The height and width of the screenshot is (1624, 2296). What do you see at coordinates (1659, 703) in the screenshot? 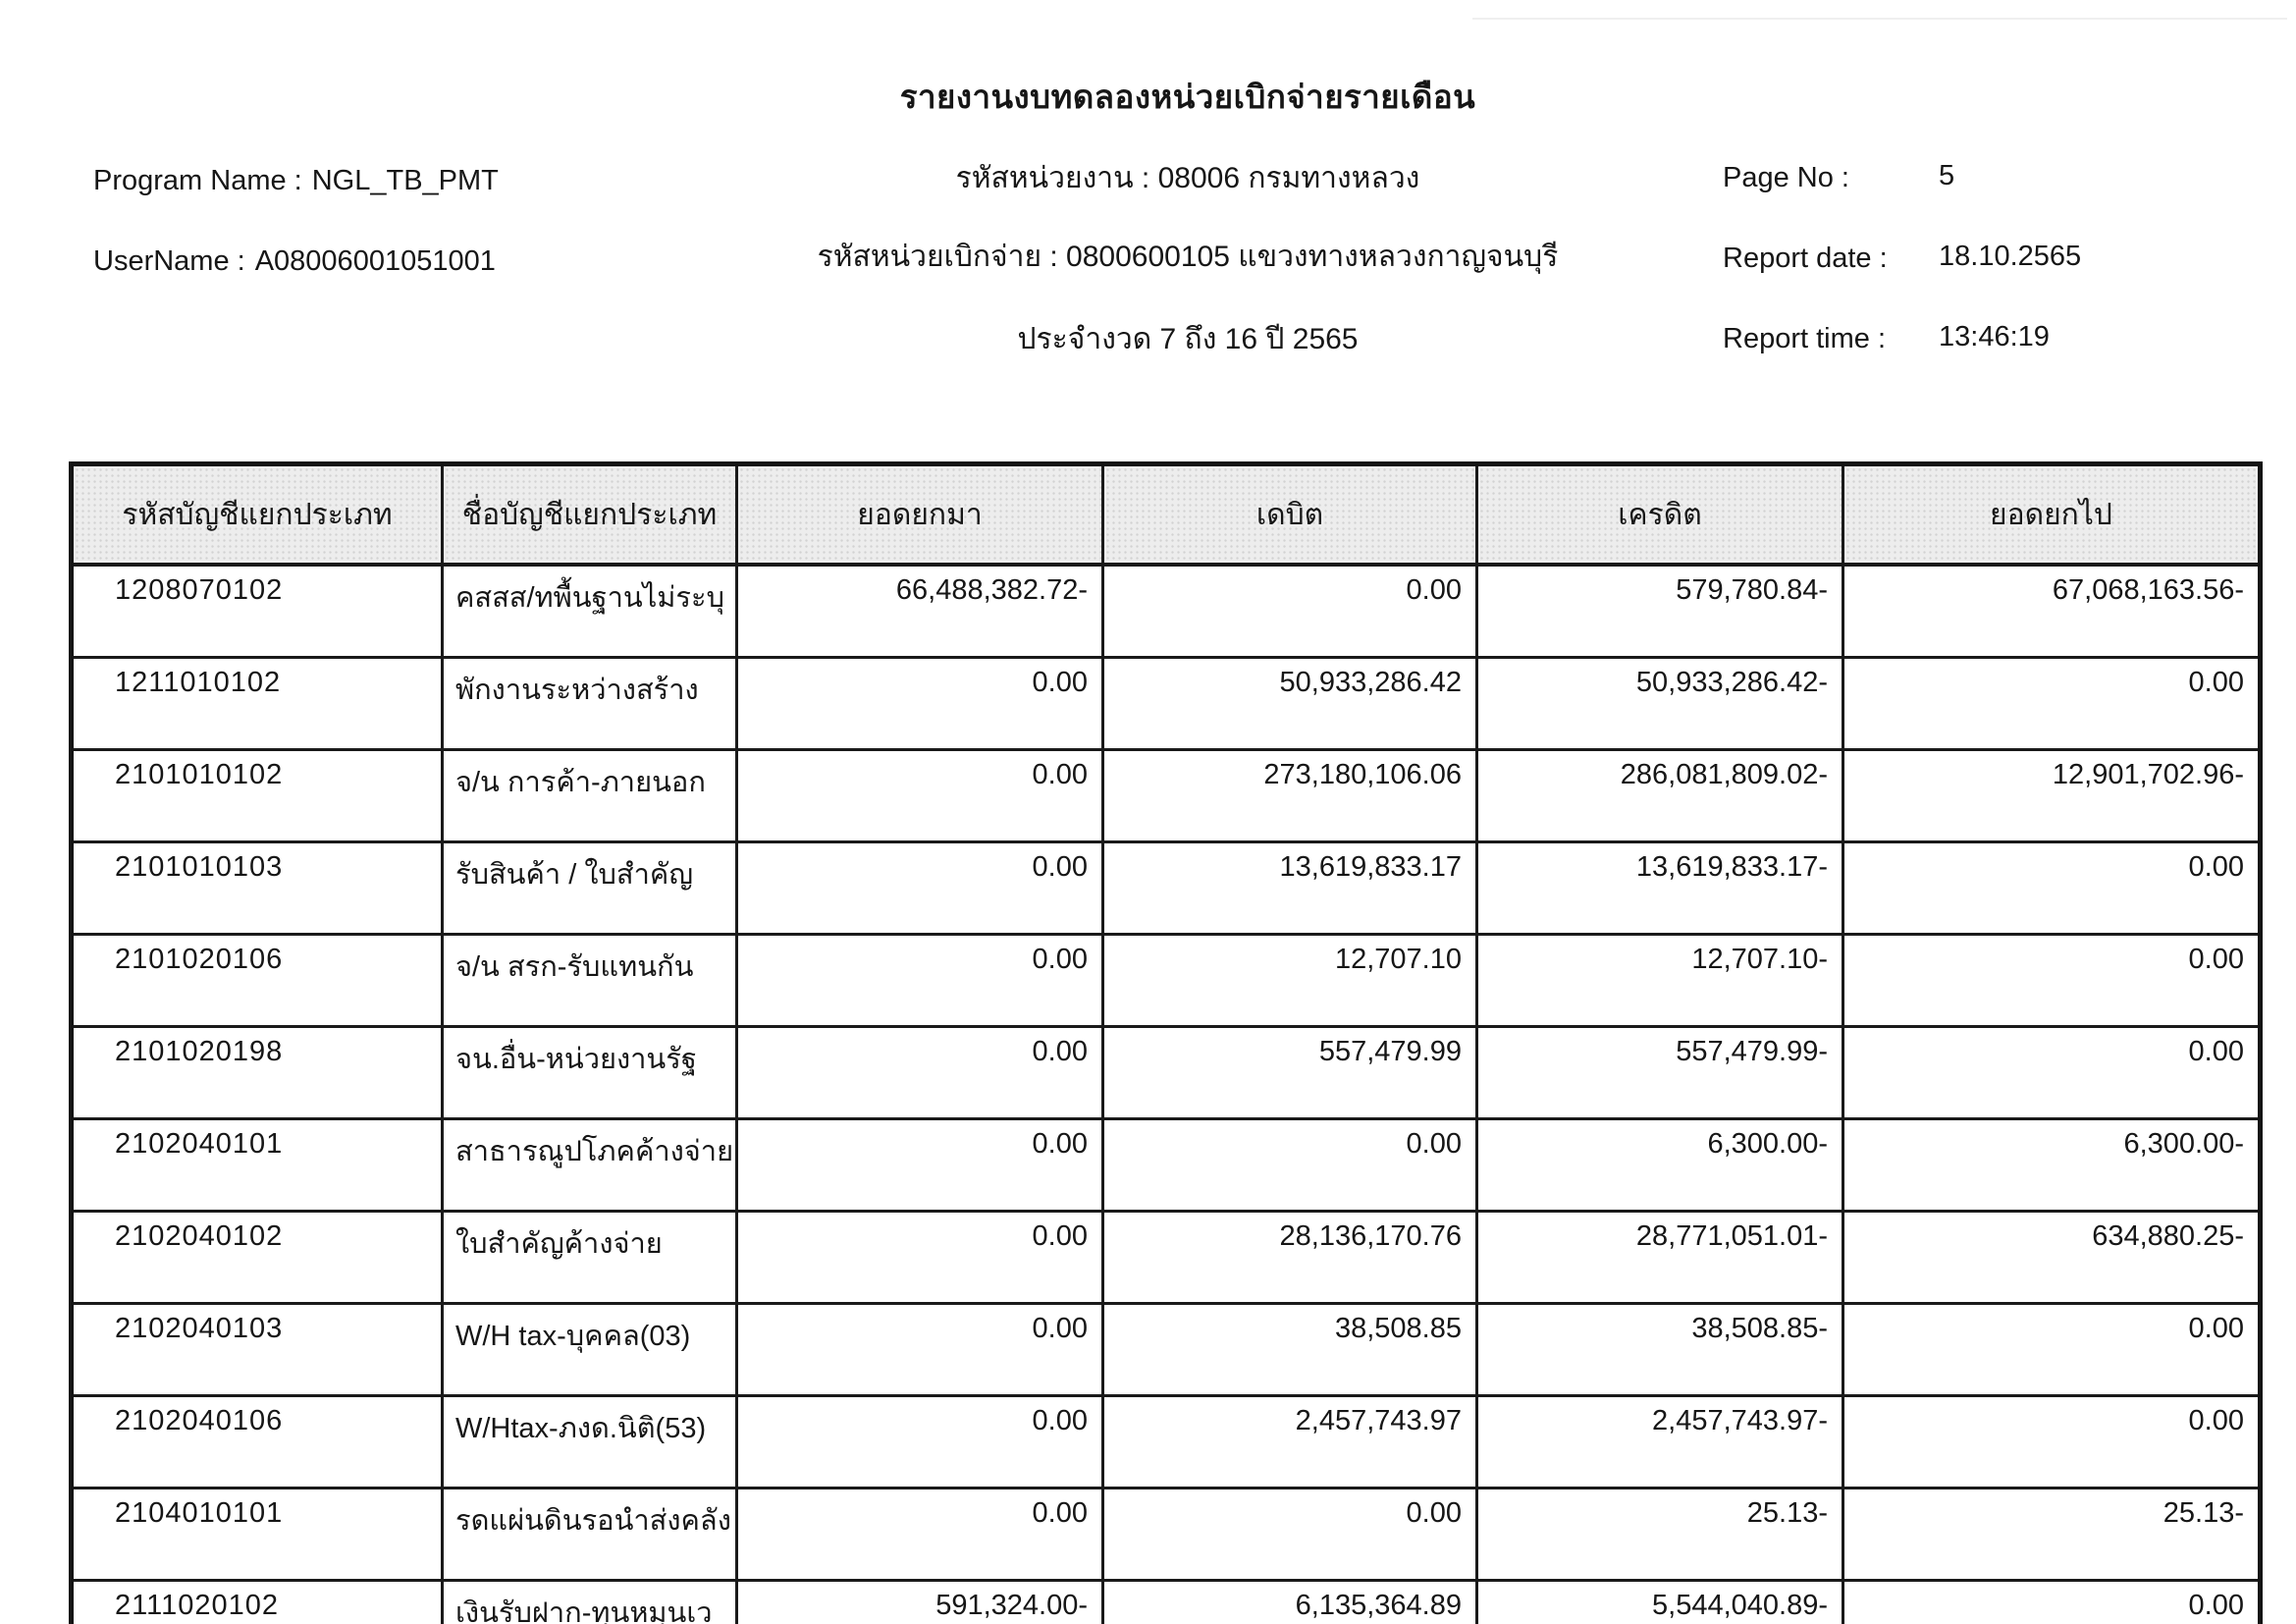
I see `cell-credit: 50,933,286.42-` at bounding box center [1659, 703].